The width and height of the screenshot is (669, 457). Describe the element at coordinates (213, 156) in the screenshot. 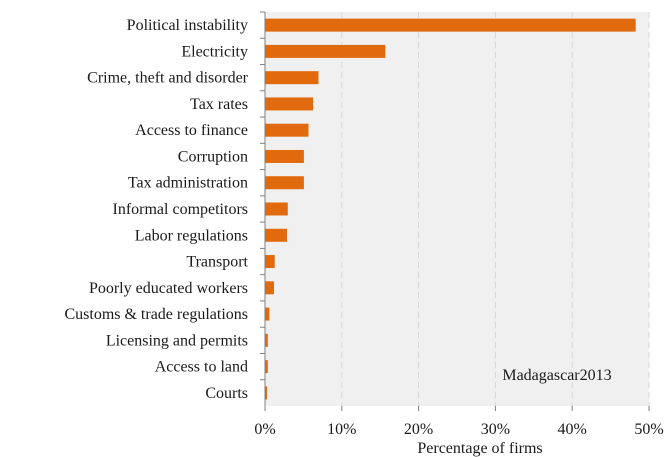

I see `category-label: Corruption` at that location.